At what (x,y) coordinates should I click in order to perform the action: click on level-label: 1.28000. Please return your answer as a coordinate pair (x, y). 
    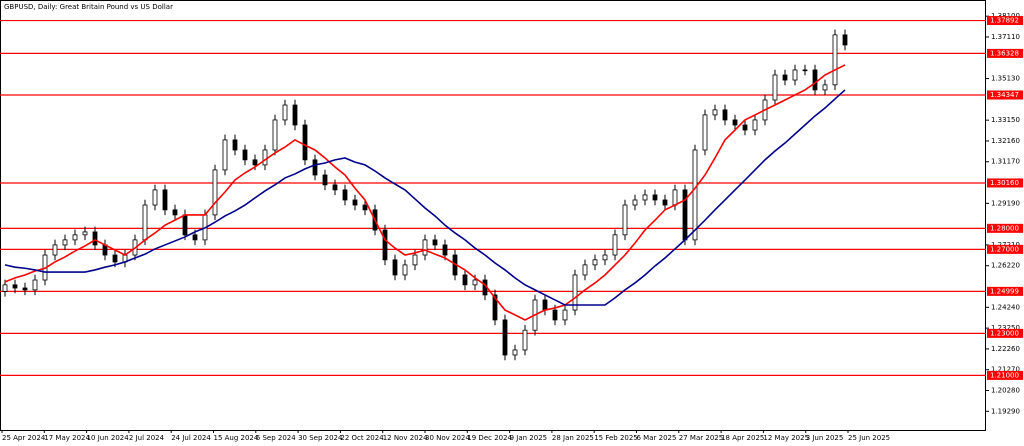
    Looking at the image, I should click on (1004, 228).